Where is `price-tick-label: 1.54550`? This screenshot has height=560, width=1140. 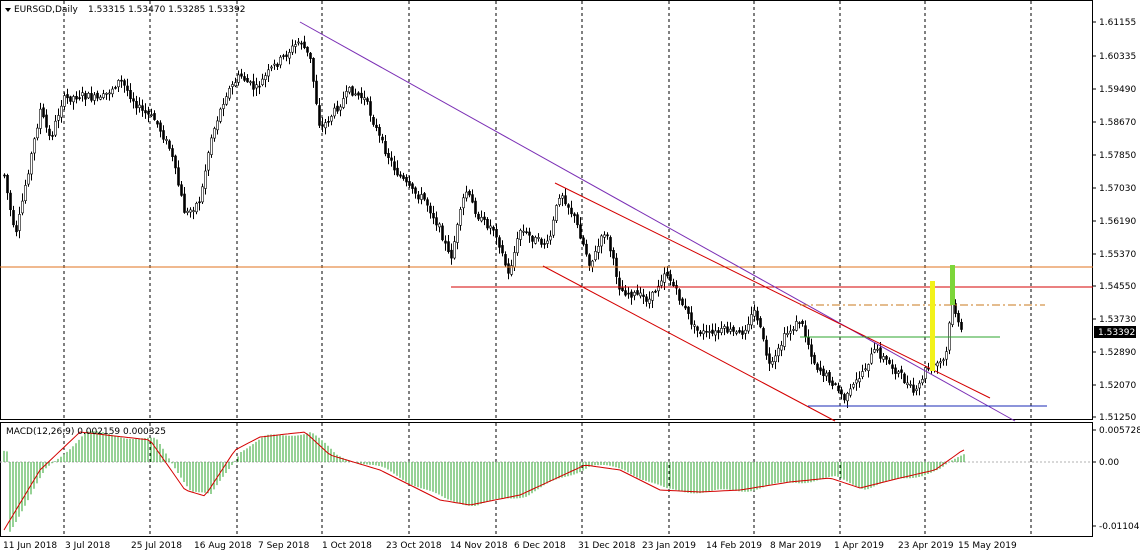
price-tick-label: 1.54550 is located at coordinates (1117, 287).